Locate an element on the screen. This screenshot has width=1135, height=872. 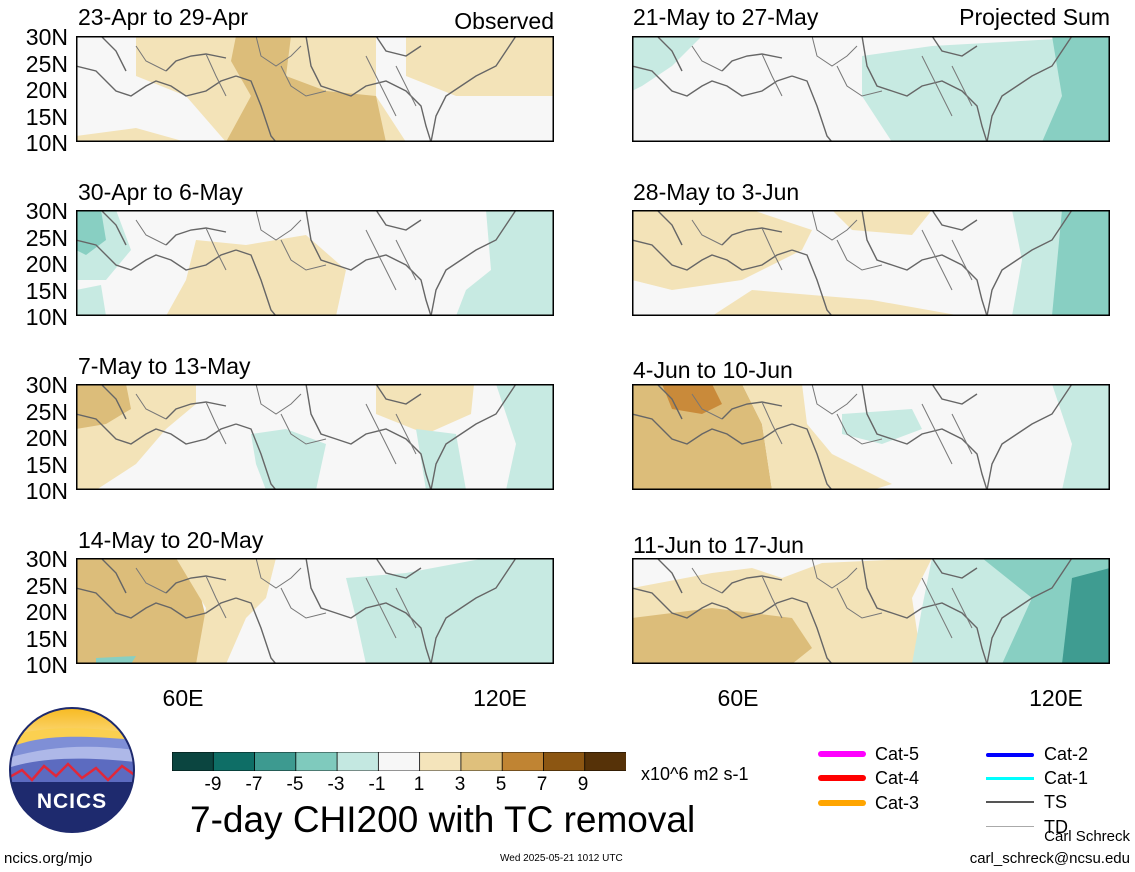
panel-title-6: 28-May to 3-Jun is located at coordinates (716, 192).